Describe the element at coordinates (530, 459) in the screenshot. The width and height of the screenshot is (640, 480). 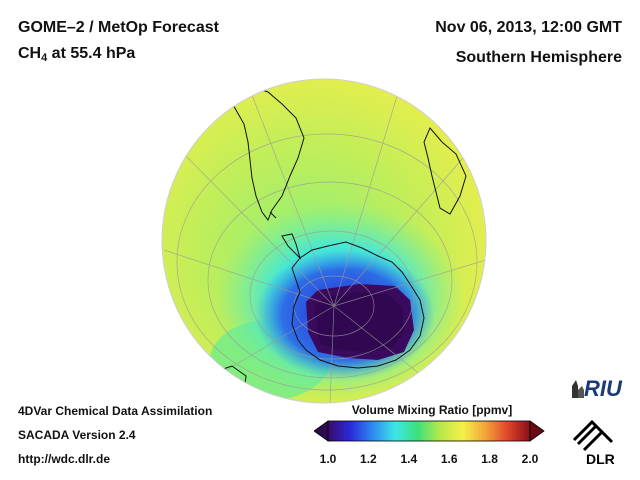
I see `colorbar-tick-label: 2.0` at that location.